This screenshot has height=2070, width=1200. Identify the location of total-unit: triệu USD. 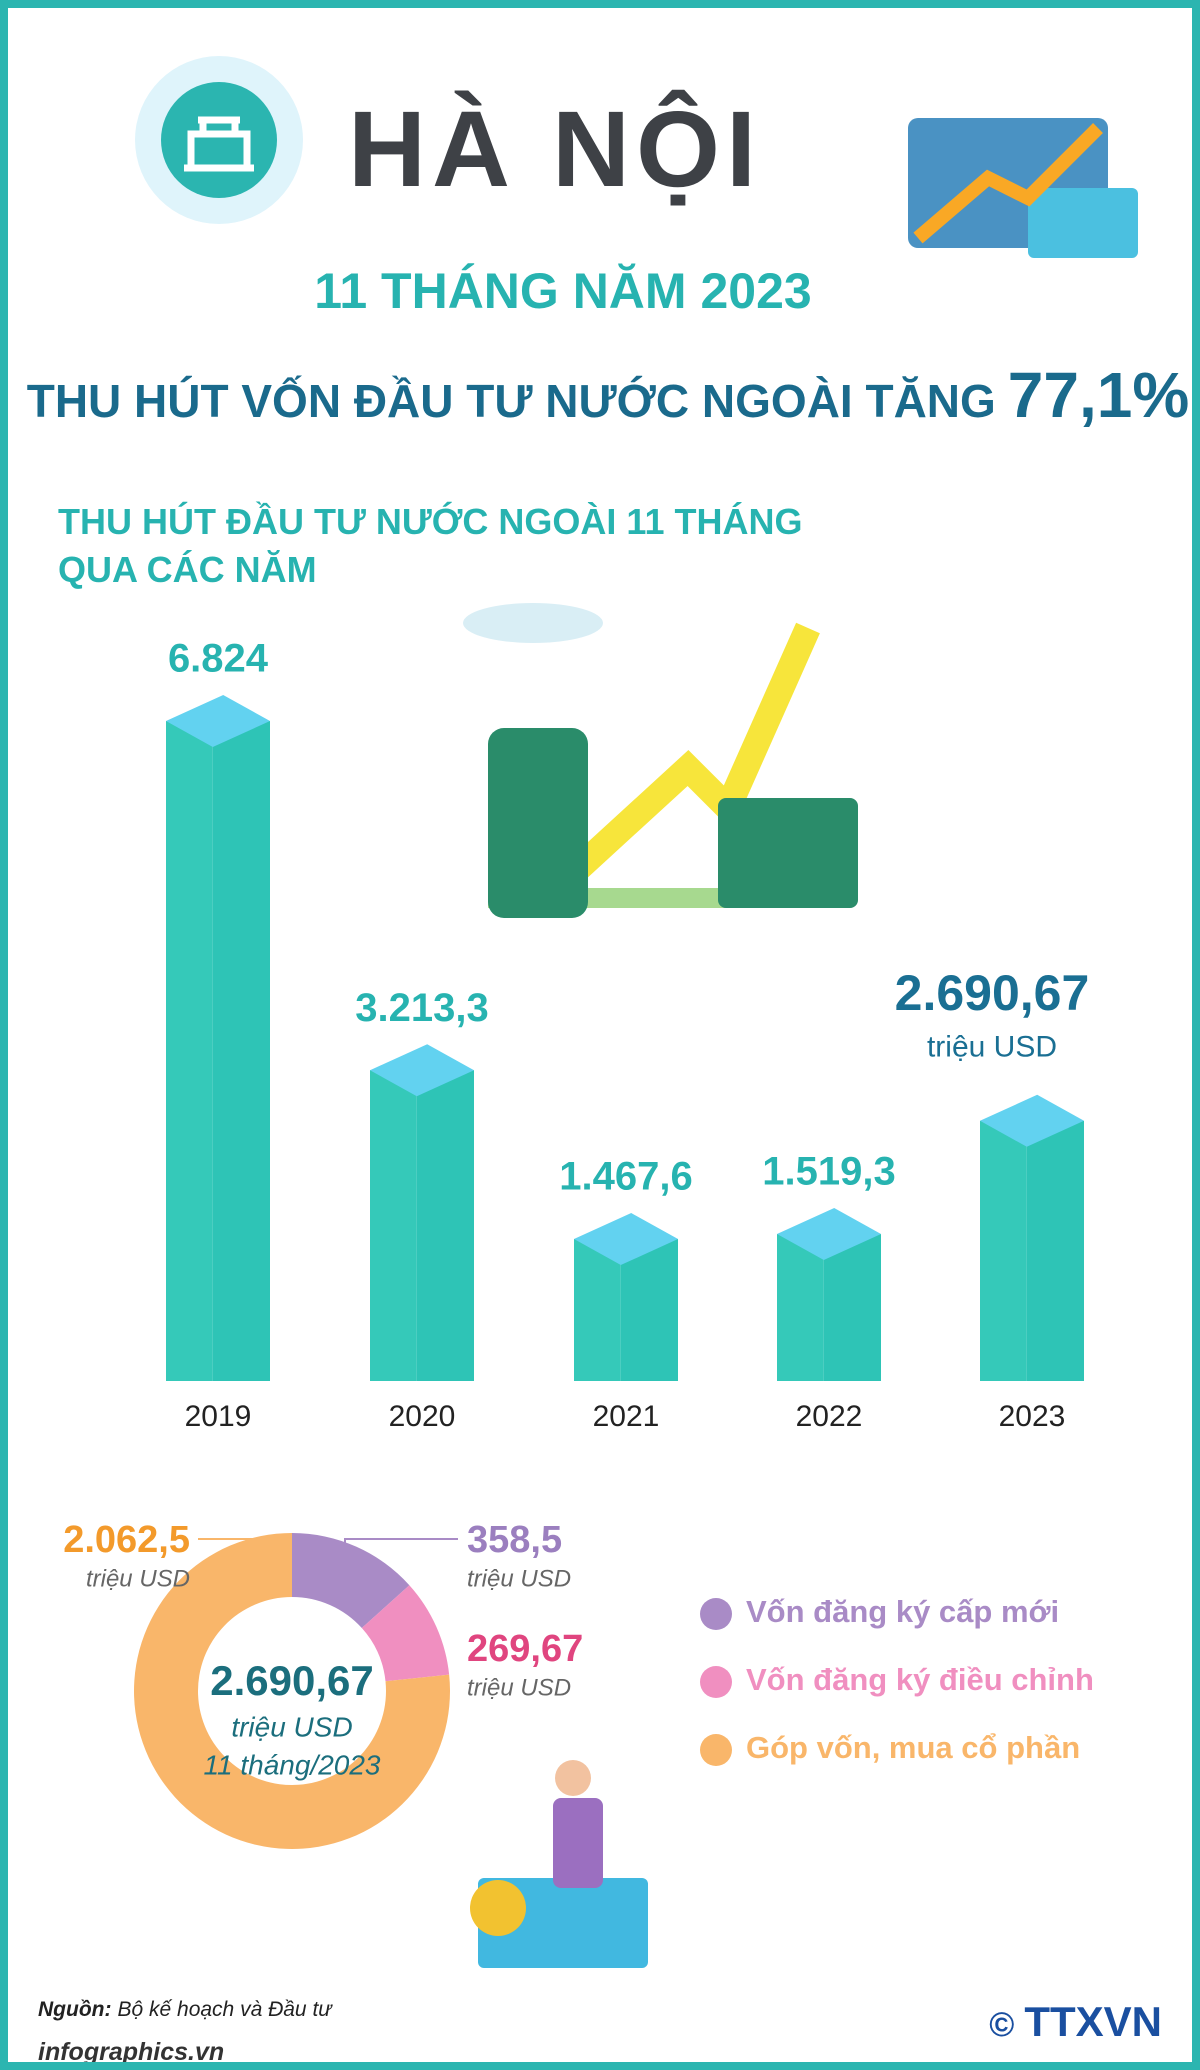
(291, 1726).